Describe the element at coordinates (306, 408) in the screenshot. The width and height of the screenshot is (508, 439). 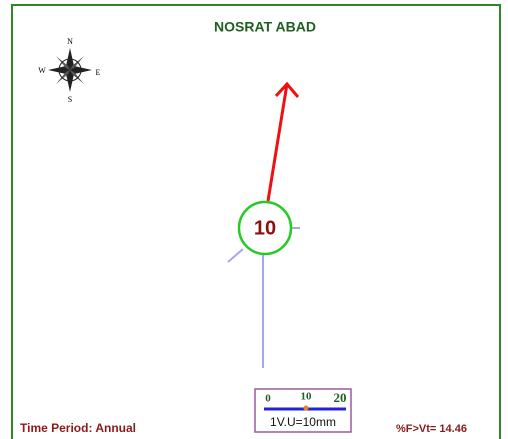
I see `scale-mid` at that location.